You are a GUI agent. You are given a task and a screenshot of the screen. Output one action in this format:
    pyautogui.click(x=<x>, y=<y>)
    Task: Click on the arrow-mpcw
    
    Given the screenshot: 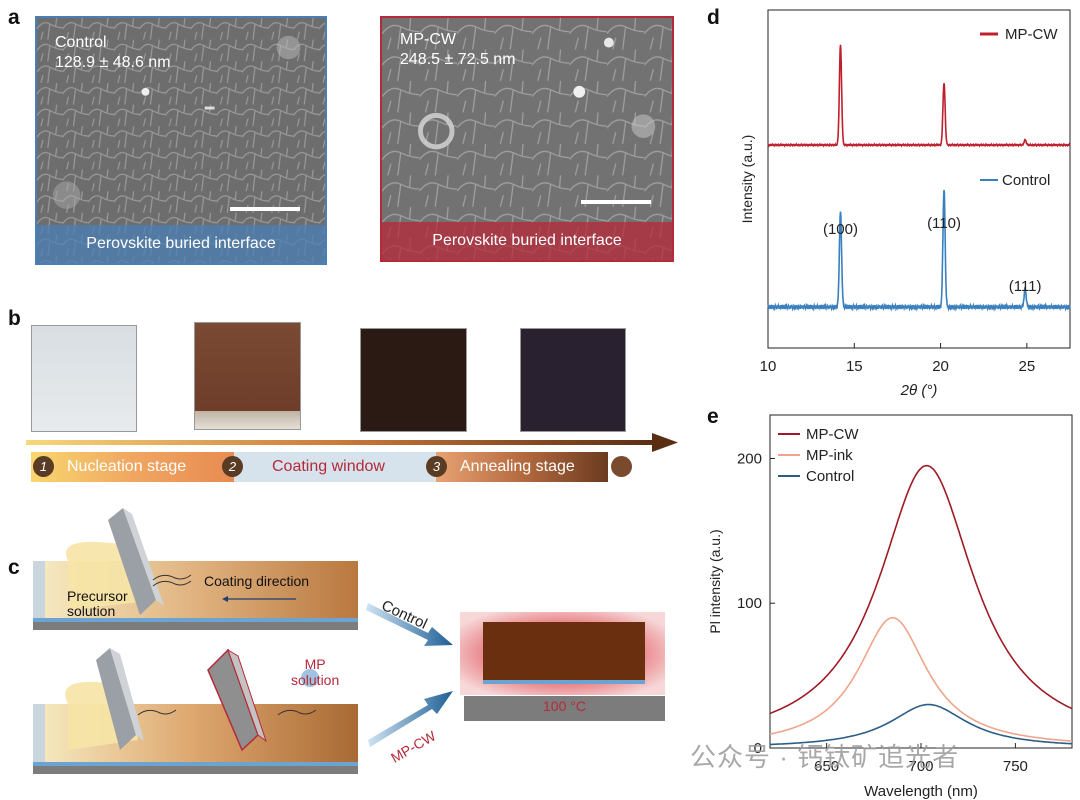 What is the action you would take?
    pyautogui.click(x=410, y=719)
    